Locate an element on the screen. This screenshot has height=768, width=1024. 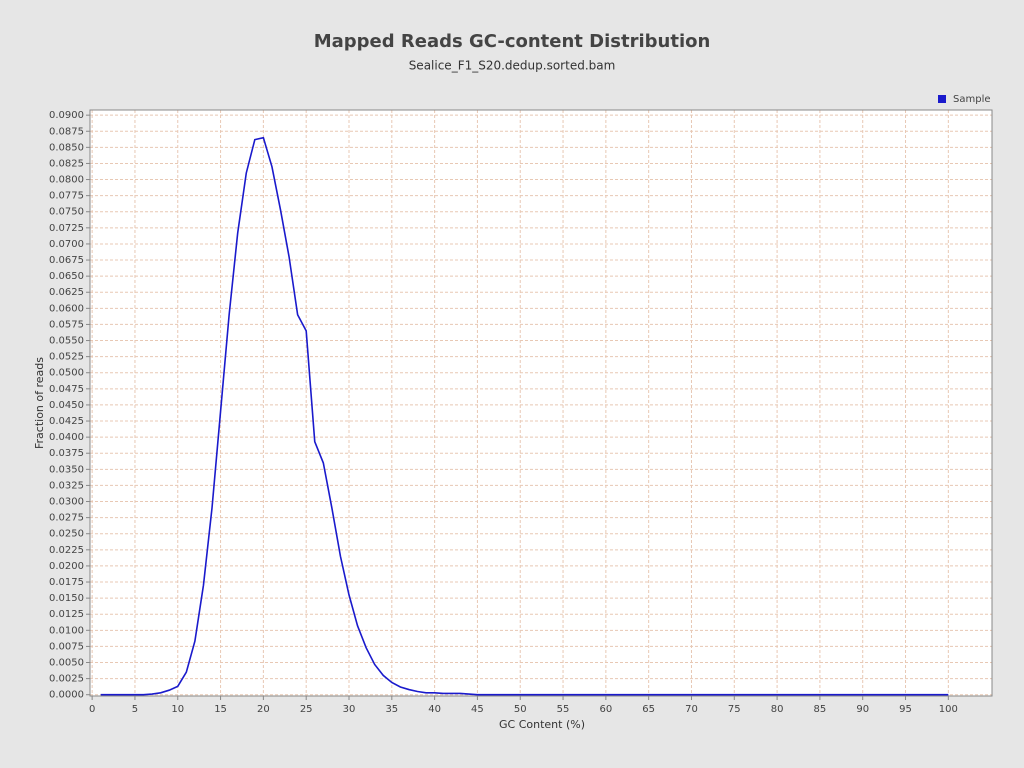
x-tick-label: 5 is located at coordinates (135, 709).